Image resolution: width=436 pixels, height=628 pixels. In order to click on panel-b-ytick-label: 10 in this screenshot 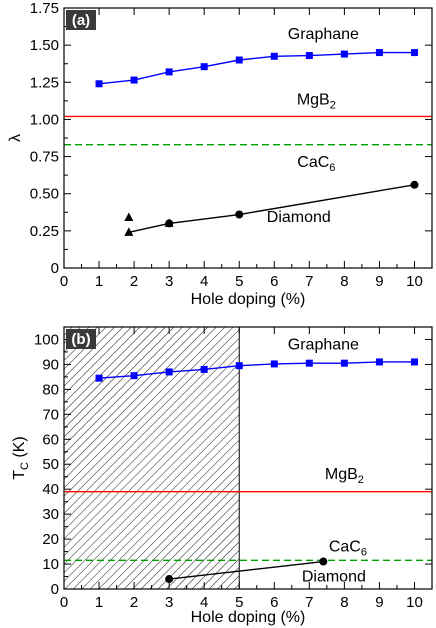, I will do `click(50, 564)`.